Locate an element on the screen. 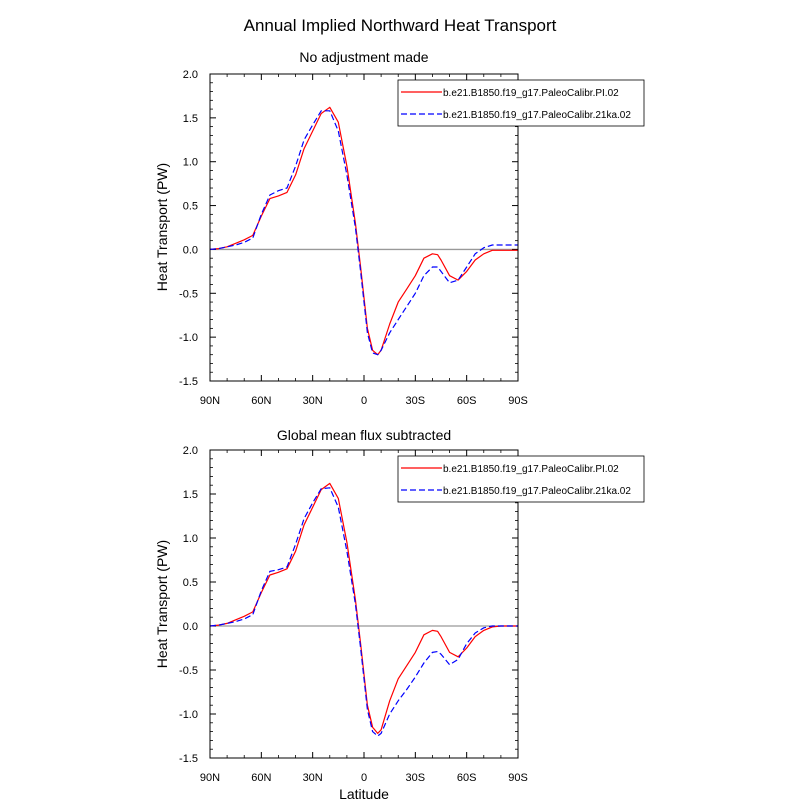 The image size is (800, 800). panel-bottom-x-tick-label: 60S is located at coordinates (467, 778).